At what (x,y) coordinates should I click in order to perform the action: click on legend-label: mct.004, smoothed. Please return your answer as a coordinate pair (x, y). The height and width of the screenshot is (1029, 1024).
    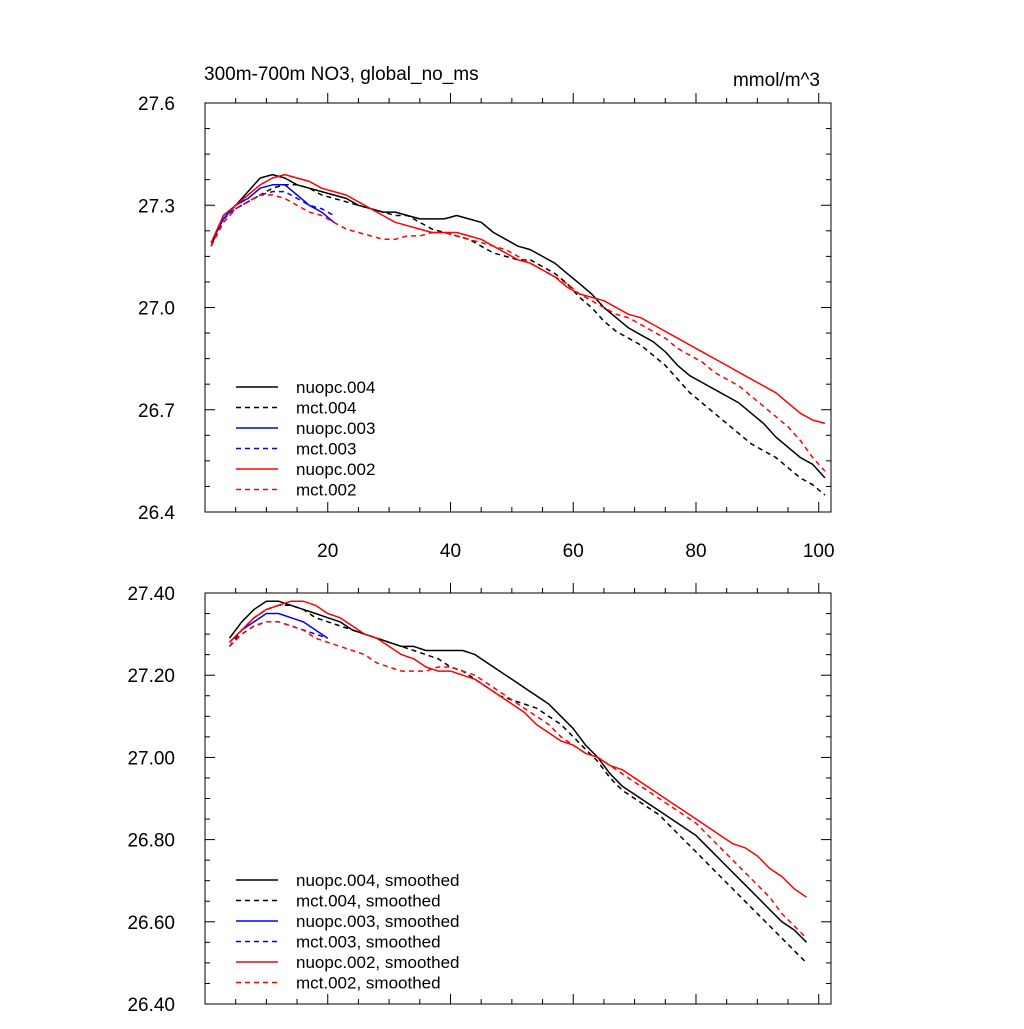
    Looking at the image, I should click on (368, 901).